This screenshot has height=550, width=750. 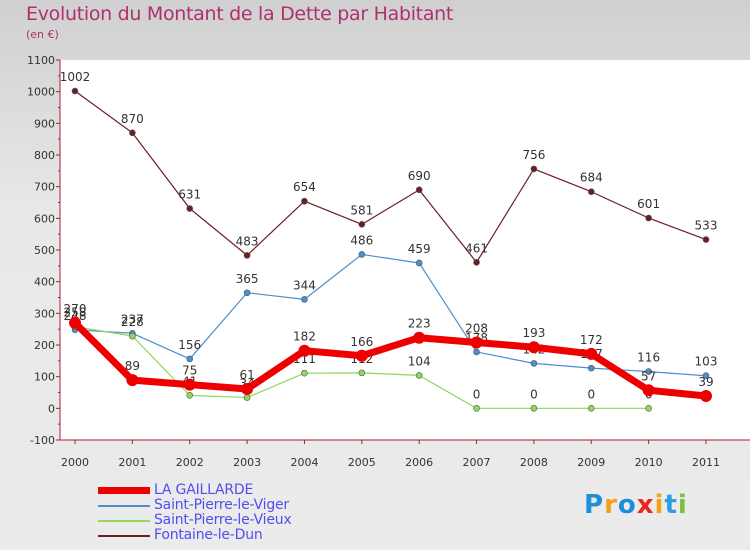 What do you see at coordinates (44, 218) in the screenshot?
I see `y-tick-label: 600` at bounding box center [44, 218].